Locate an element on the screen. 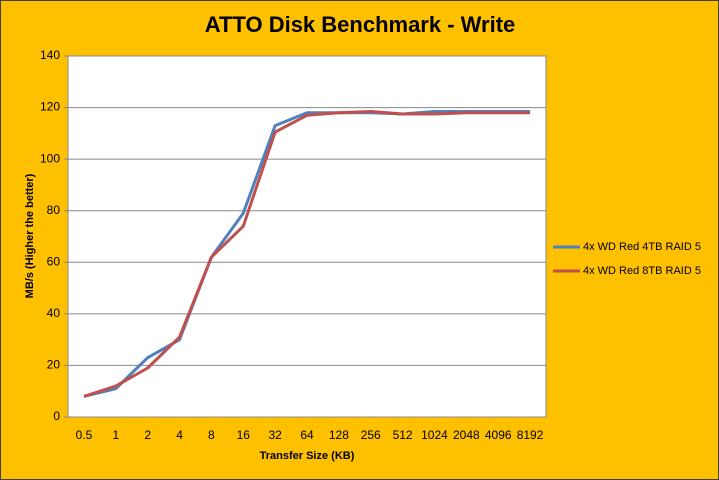  y-tick-label: 100 is located at coordinates (50, 158).